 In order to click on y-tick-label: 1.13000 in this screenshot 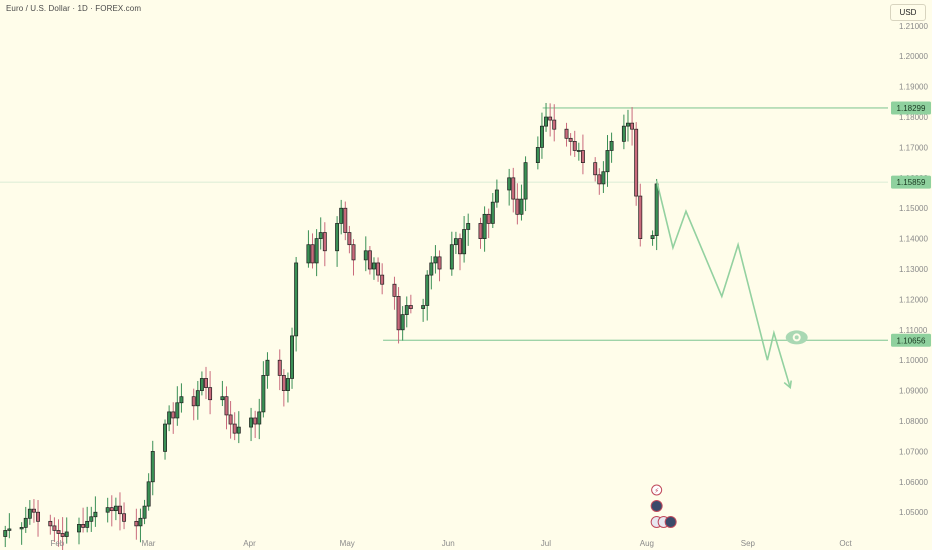, I will do `click(913, 269)`.